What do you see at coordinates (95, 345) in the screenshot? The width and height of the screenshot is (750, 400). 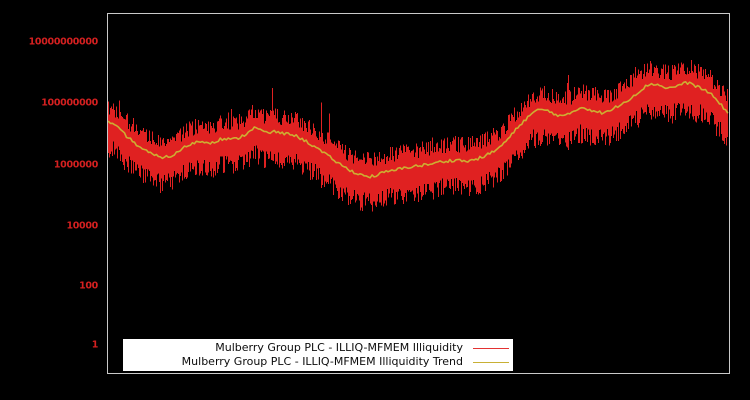 I see `y-tick-label: 1` at bounding box center [95, 345].